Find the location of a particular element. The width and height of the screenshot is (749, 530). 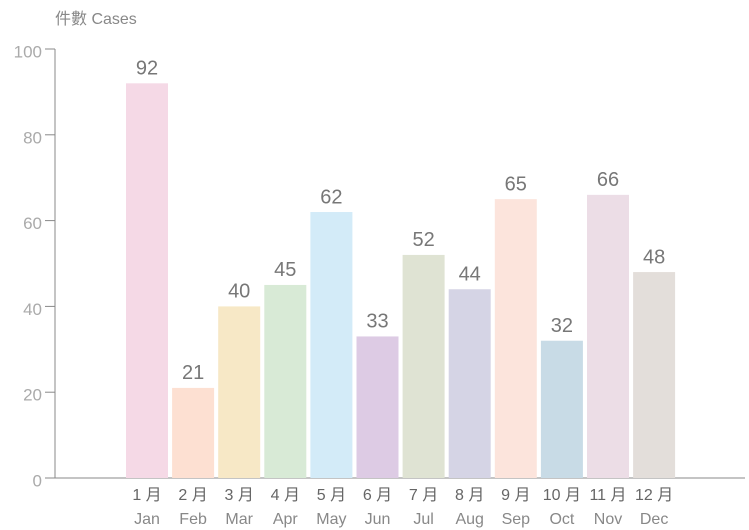

x-tick-label: Jun is located at coordinates (378, 519).